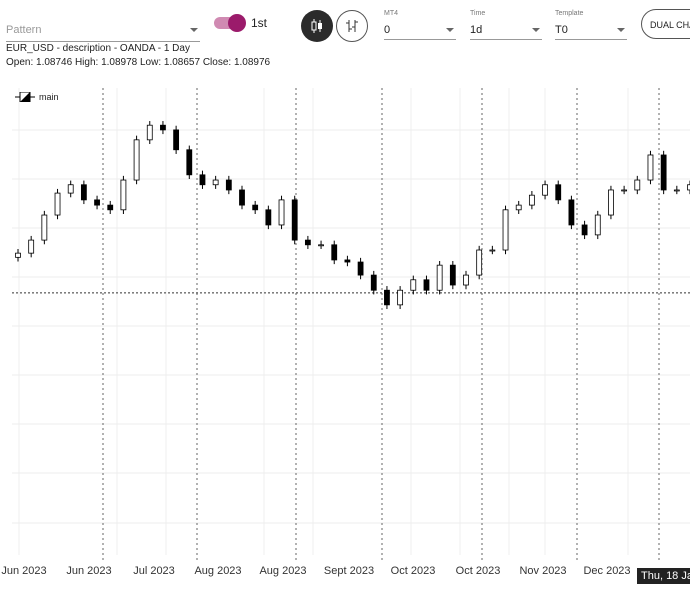  What do you see at coordinates (391, 13) in the screenshot?
I see `mt4-label: MT4` at bounding box center [391, 13].